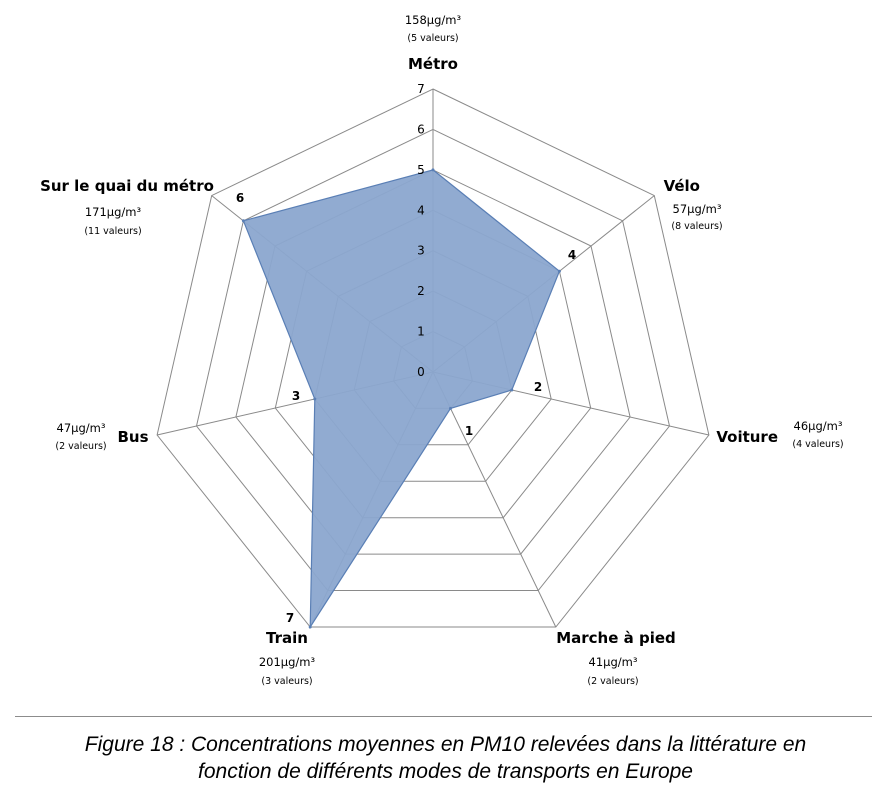 The image size is (891, 807). What do you see at coordinates (689, 415) in the screenshot?
I see `category-label-group: Voiture 46µg/m³ (4 valeurs) 2` at bounding box center [689, 415].